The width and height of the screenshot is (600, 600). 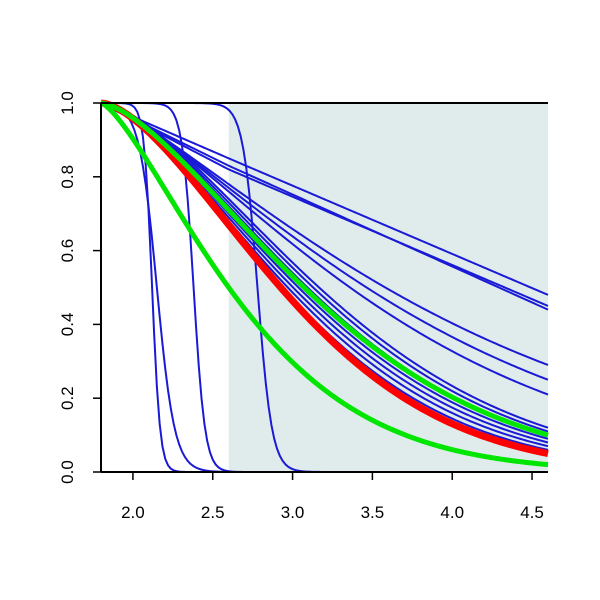 I want to click on y-tick-label: 0.8, so click(x=67, y=177).